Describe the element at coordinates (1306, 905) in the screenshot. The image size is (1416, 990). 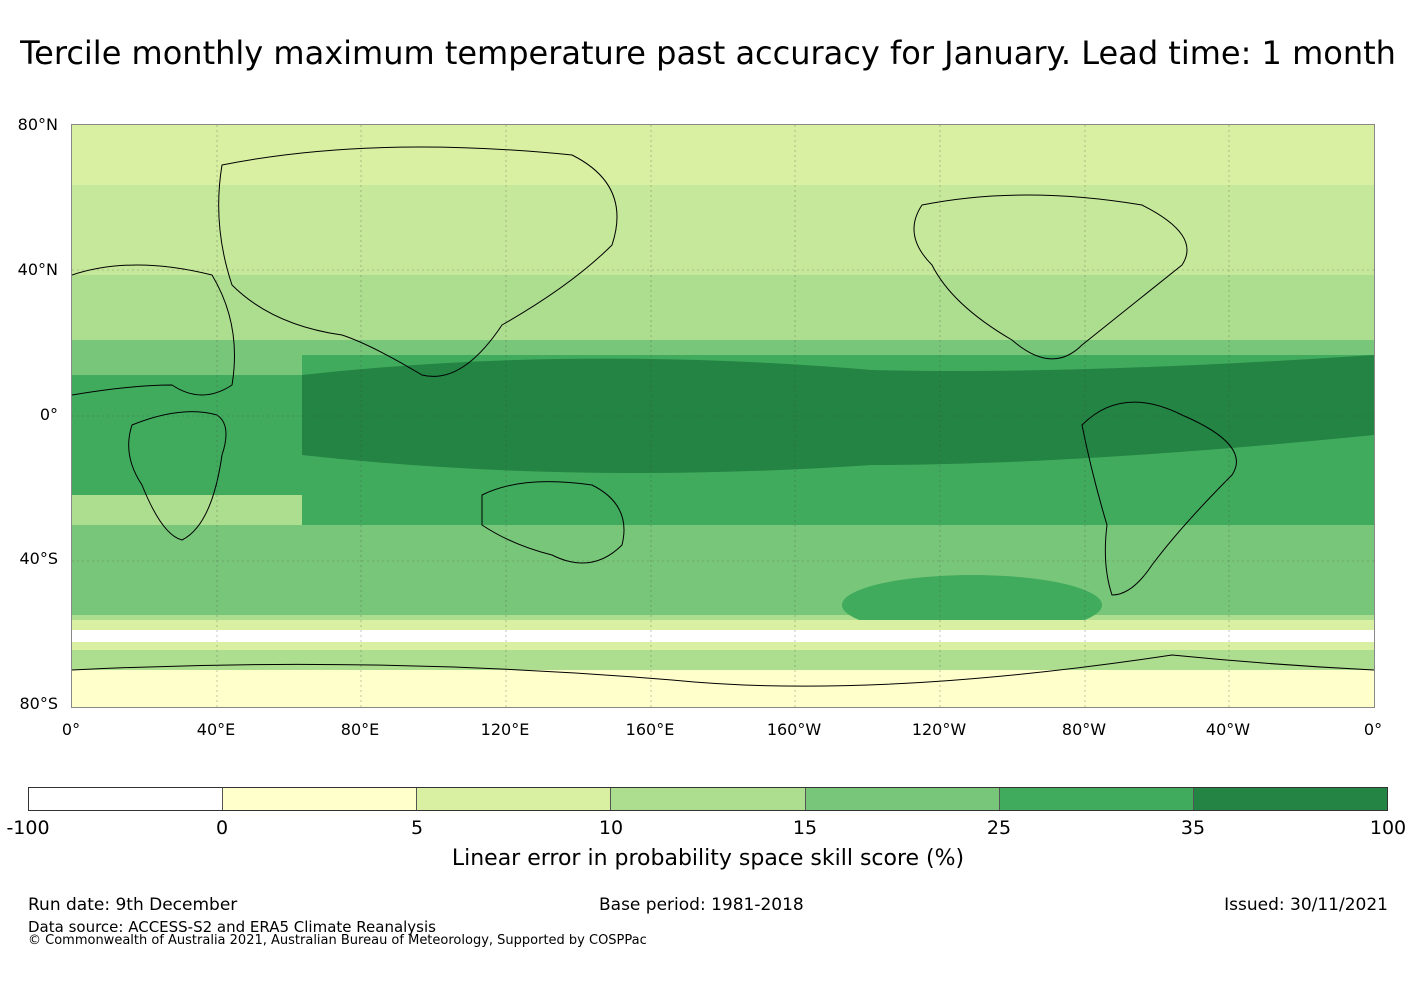
I see `issued-date: Issued: 30/11/2021` at that location.